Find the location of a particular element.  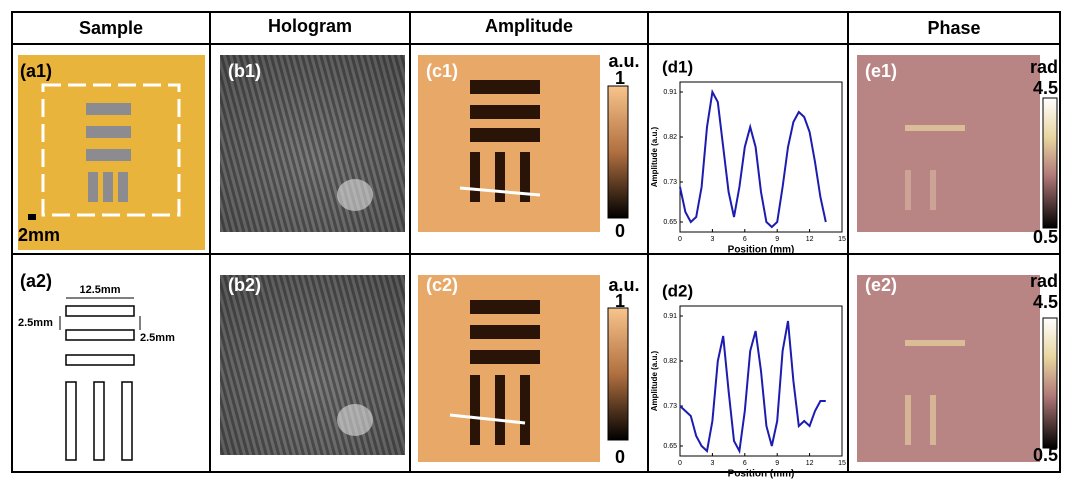

panel-label: (b2) is located at coordinates (244, 285).